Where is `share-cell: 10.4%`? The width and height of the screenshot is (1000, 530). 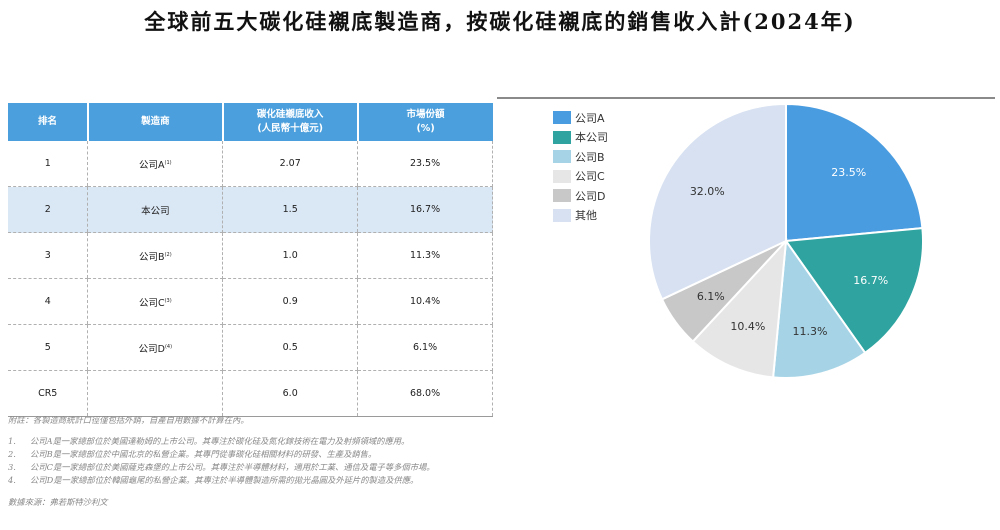 share-cell: 10.4% is located at coordinates (425, 301).